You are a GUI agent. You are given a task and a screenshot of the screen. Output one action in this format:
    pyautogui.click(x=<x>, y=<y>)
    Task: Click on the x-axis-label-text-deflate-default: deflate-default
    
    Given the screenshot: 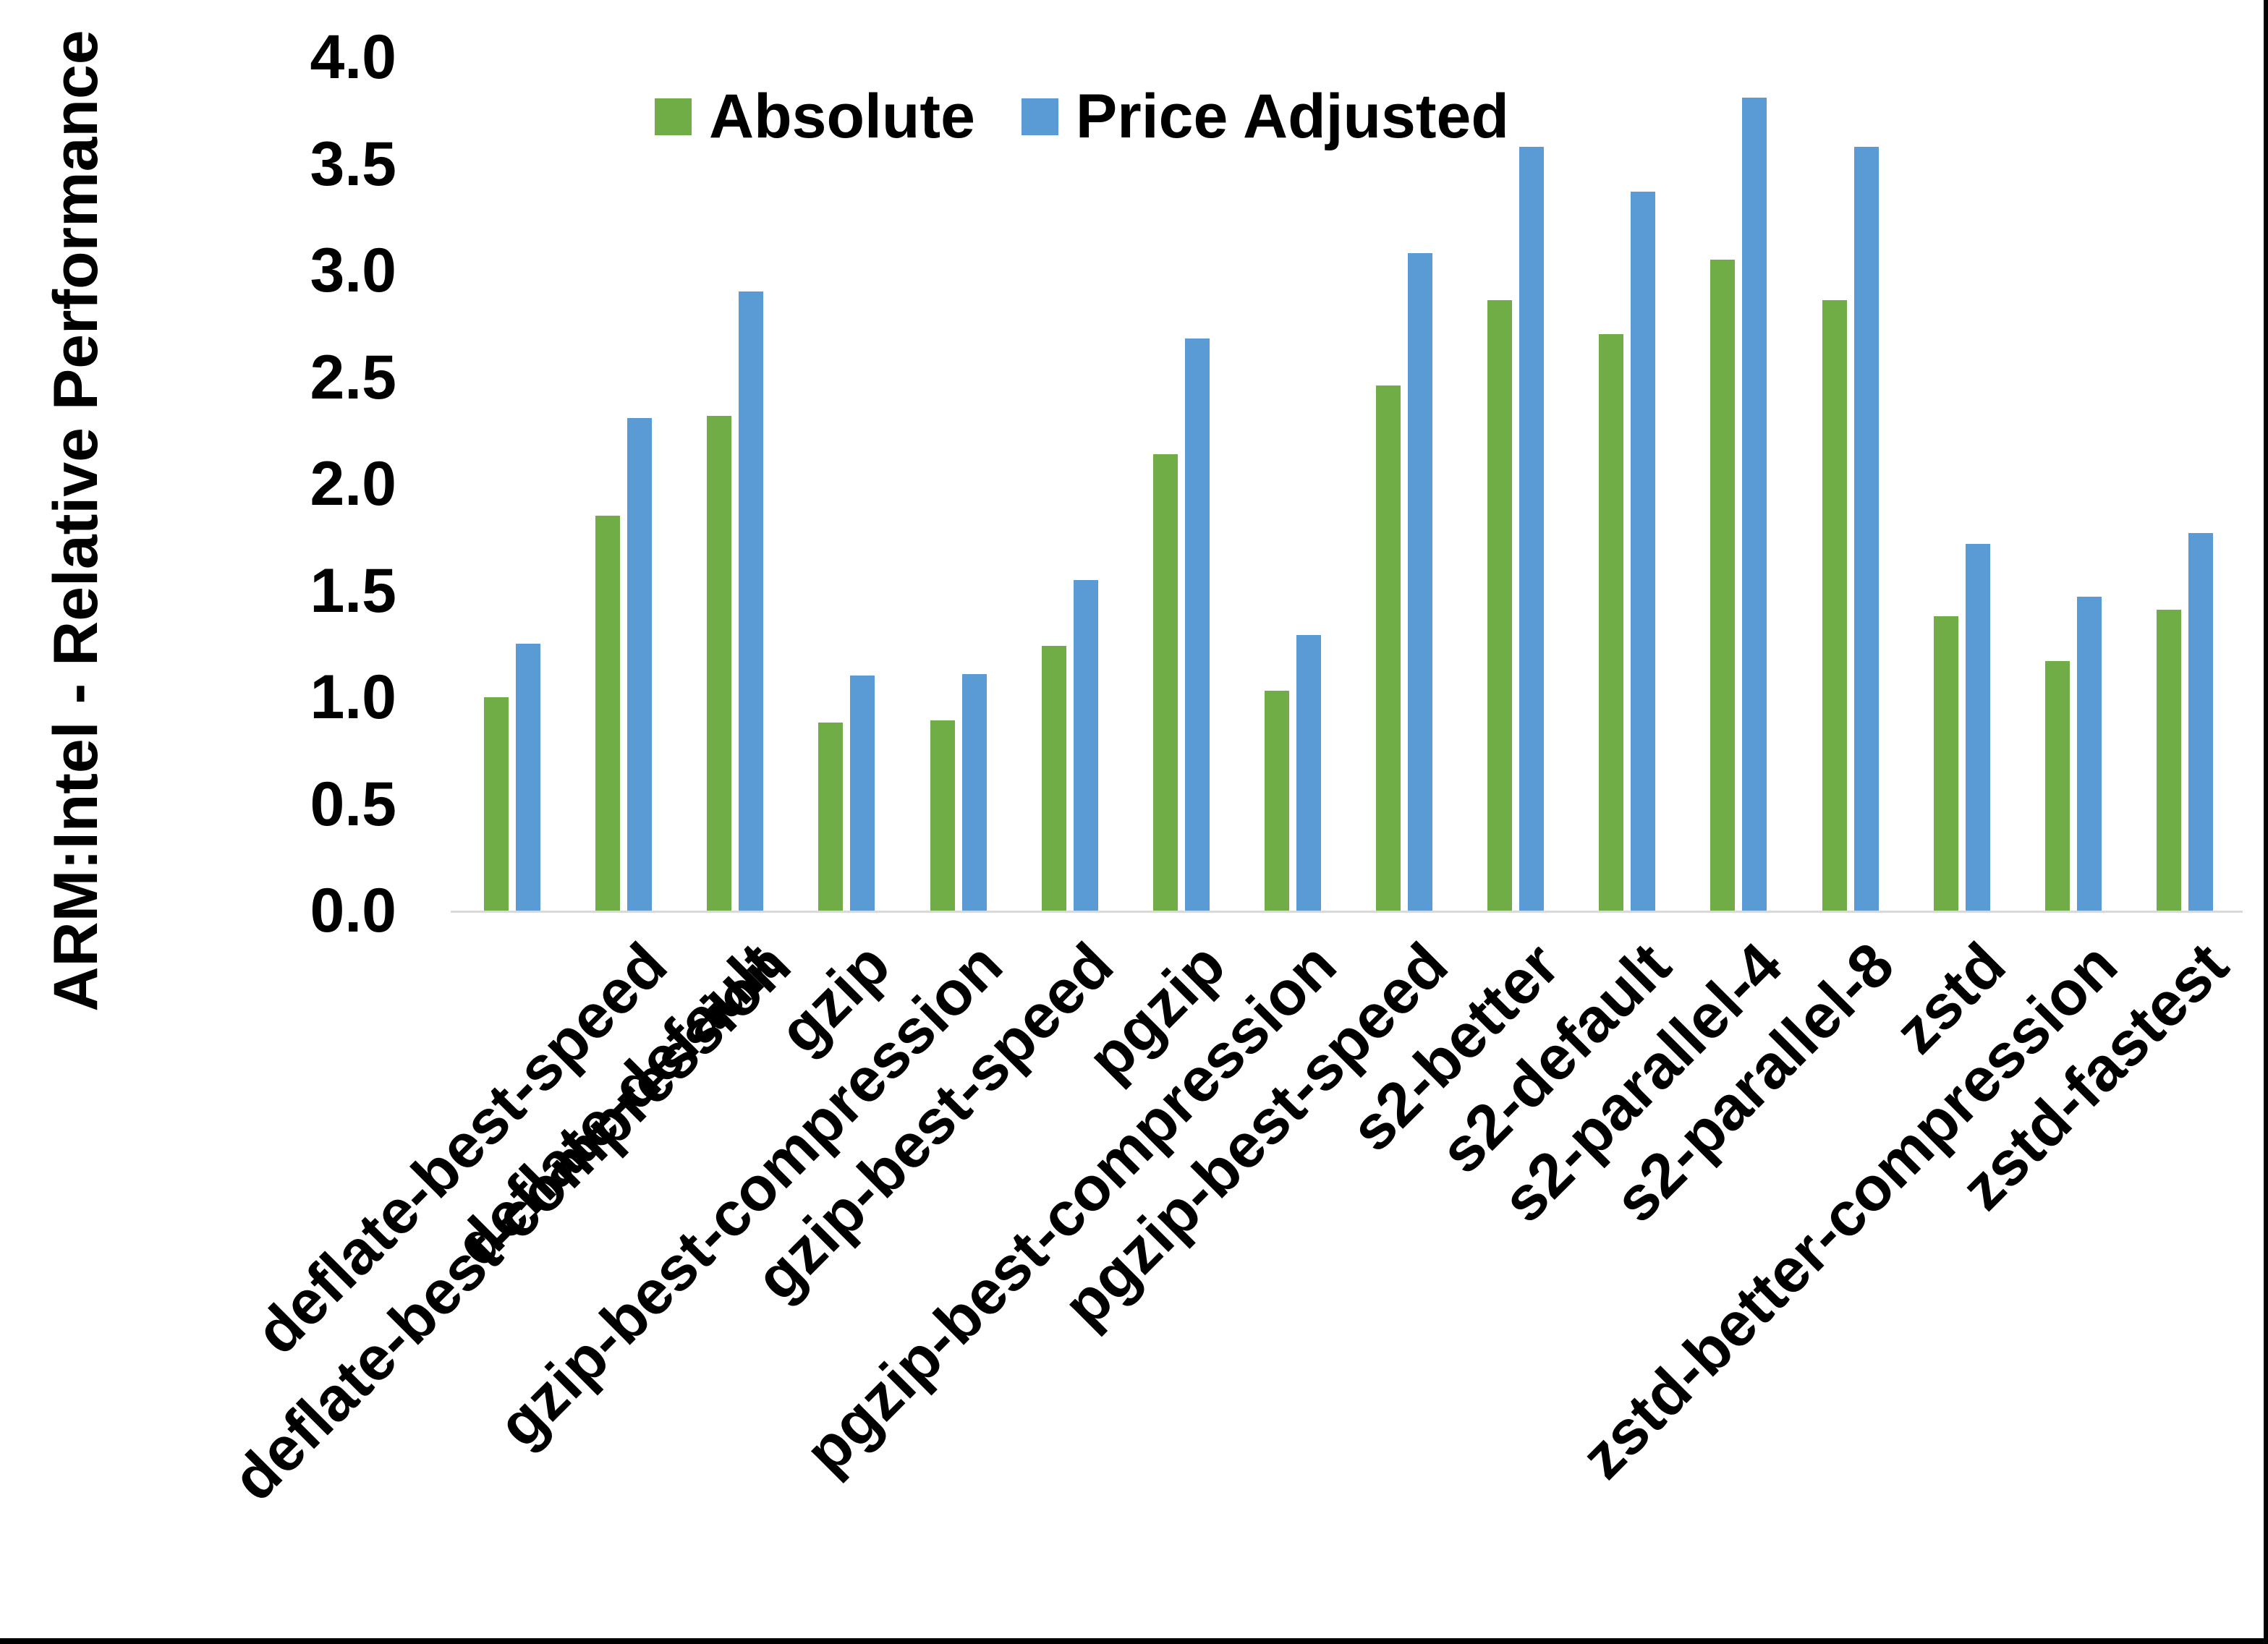 What is the action you would take?
    pyautogui.click(x=616, y=1104)
    